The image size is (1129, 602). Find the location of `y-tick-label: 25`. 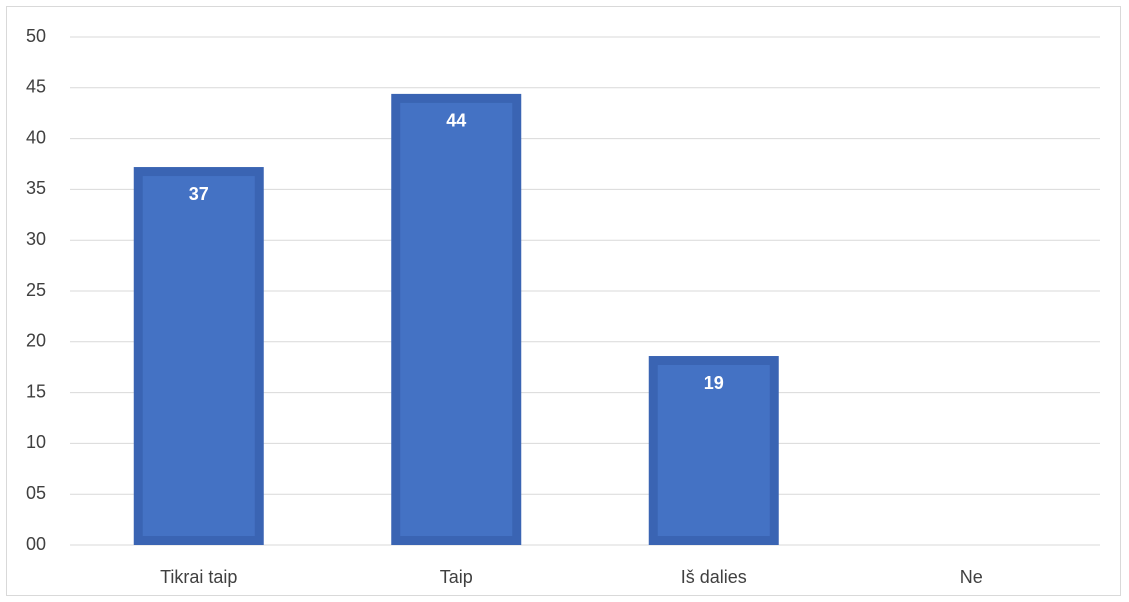

y-tick-label: 25 is located at coordinates (36, 290).